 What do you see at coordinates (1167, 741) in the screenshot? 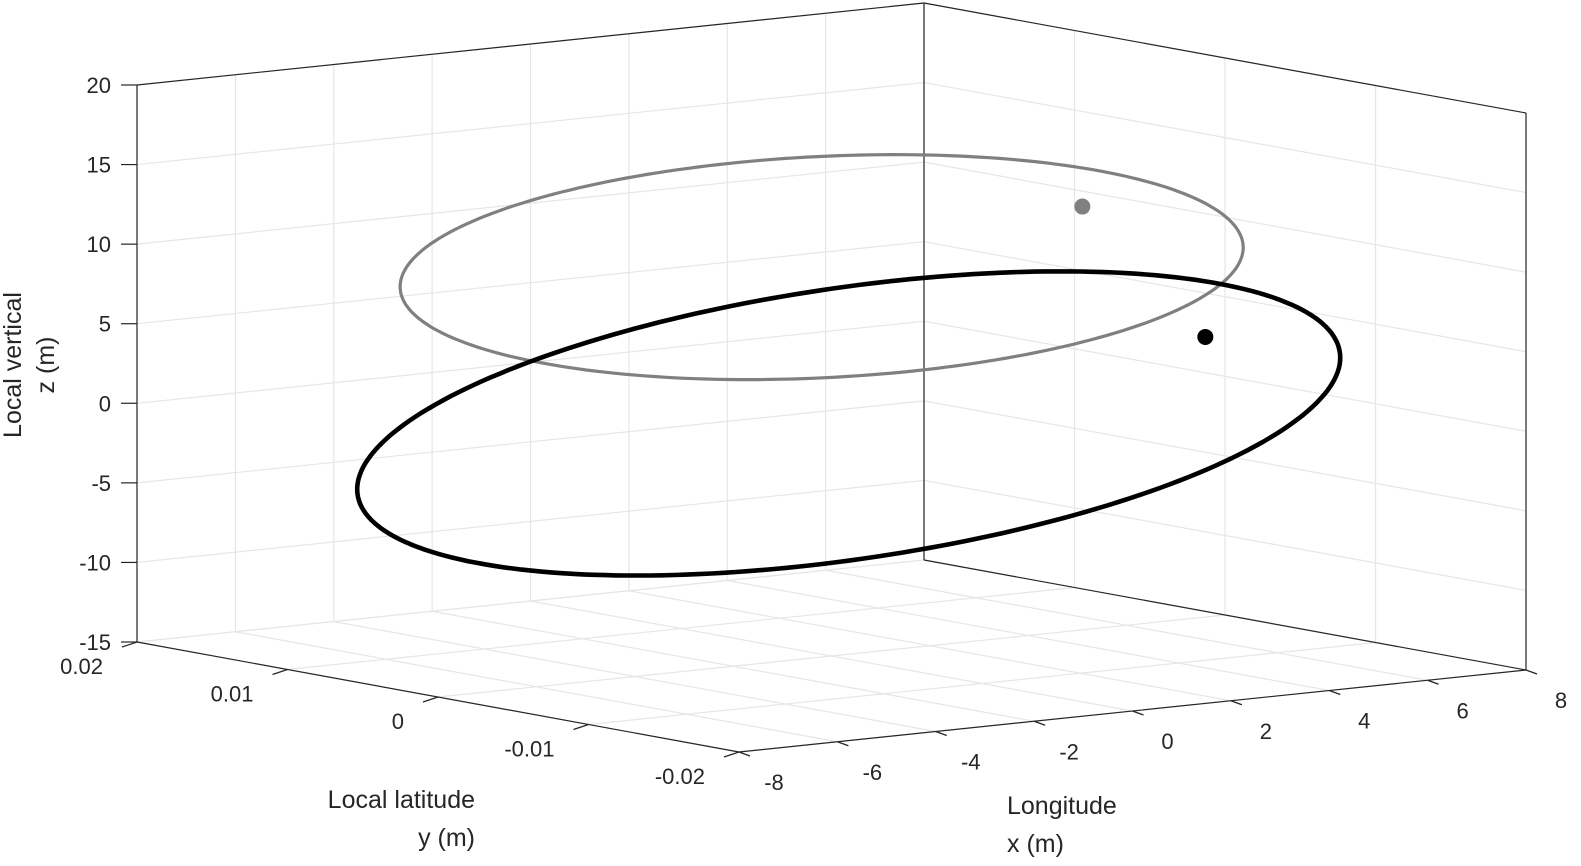
I see `x-tick-label: 0` at bounding box center [1167, 741].